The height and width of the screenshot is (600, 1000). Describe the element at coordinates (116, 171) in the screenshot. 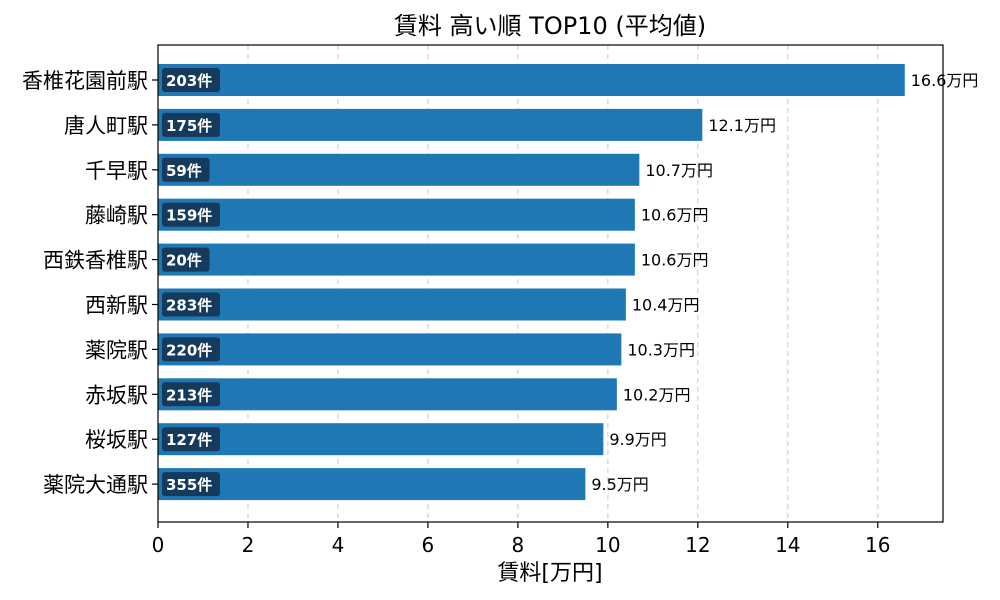

I see `category-label: 千早駅` at that location.